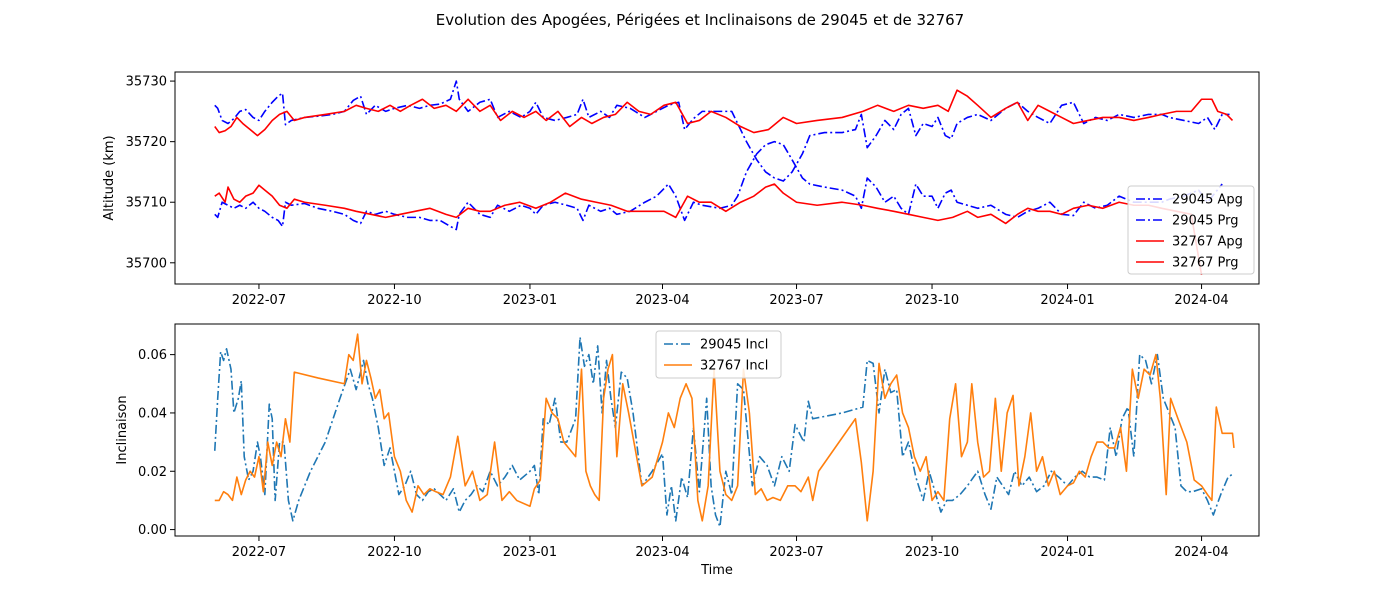  I want to click on legend-entry-label: 32767 Incl, so click(734, 366).